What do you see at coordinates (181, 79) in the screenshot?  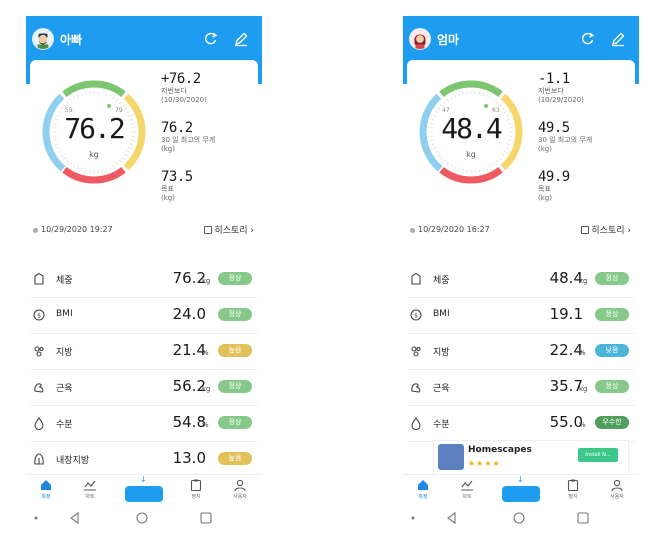 I see `weight-change-value: +76.2` at bounding box center [181, 79].